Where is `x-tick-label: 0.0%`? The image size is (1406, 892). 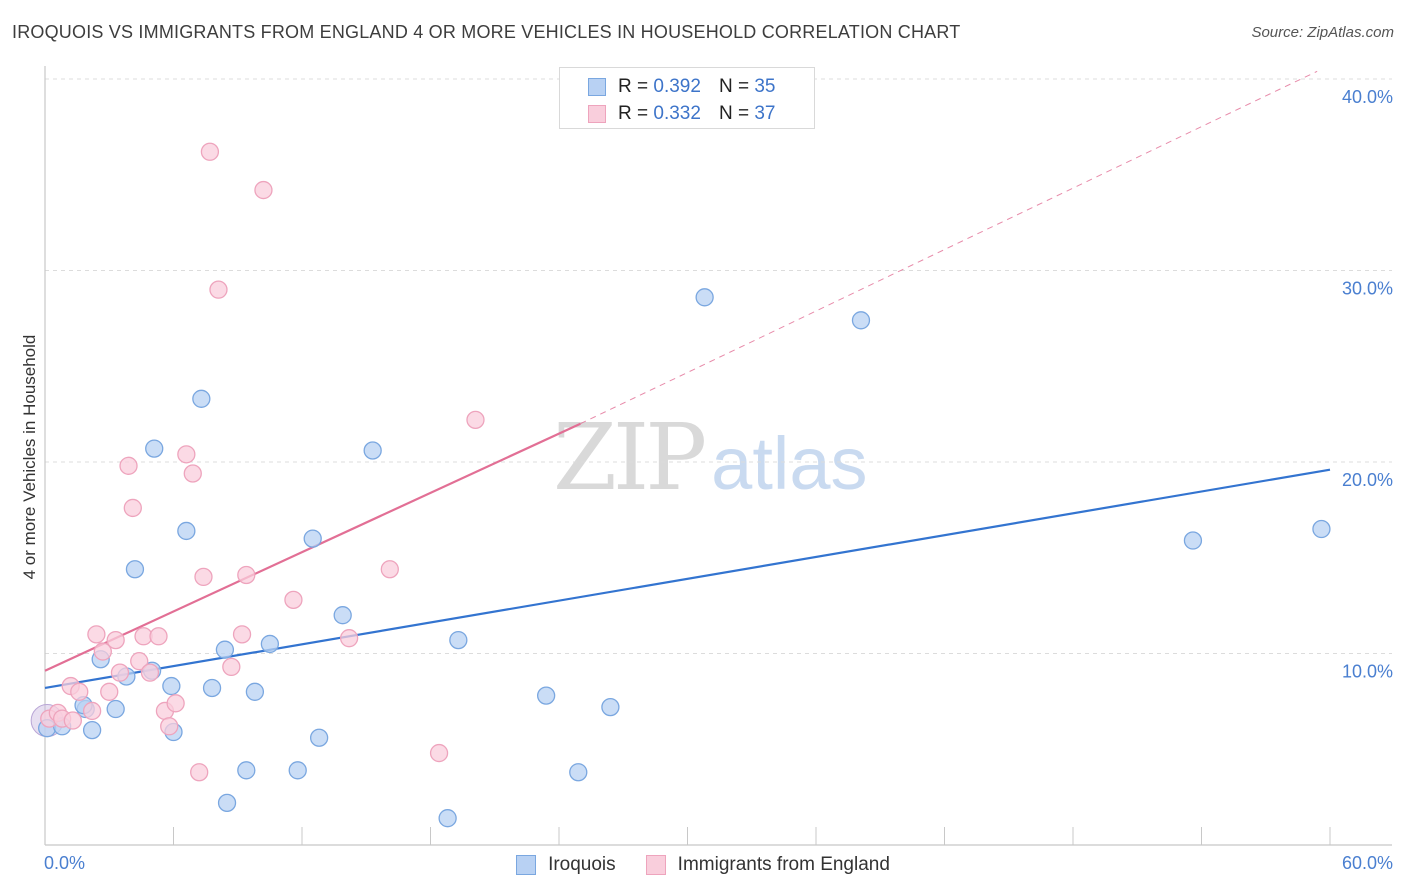 x-tick-label: 0.0% is located at coordinates (64, 863).